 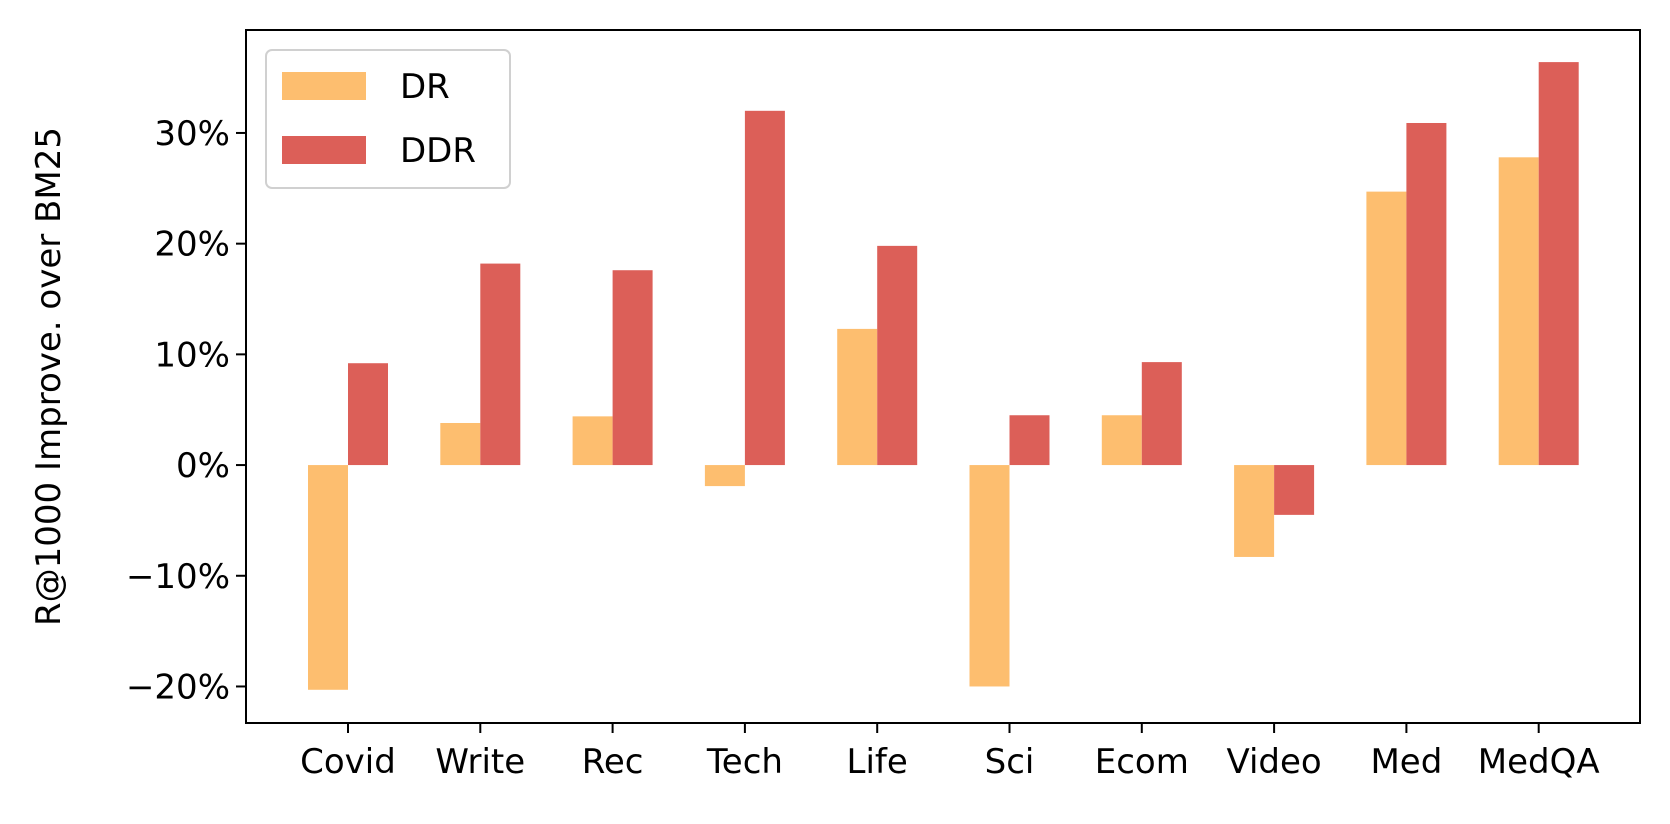 What do you see at coordinates (348, 762) in the screenshot?
I see `x-tick-label-covid: Covid` at bounding box center [348, 762].